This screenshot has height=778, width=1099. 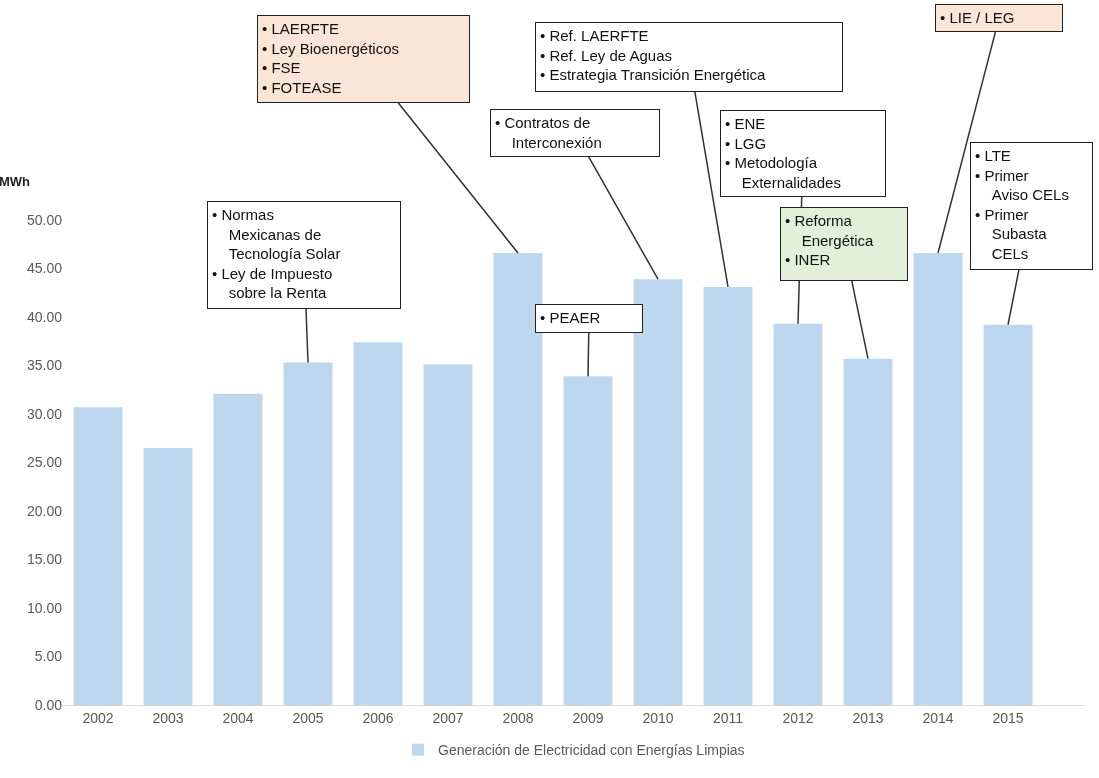 What do you see at coordinates (570, 317) in the screenshot?
I see `annotation: • PEAER` at bounding box center [570, 317].